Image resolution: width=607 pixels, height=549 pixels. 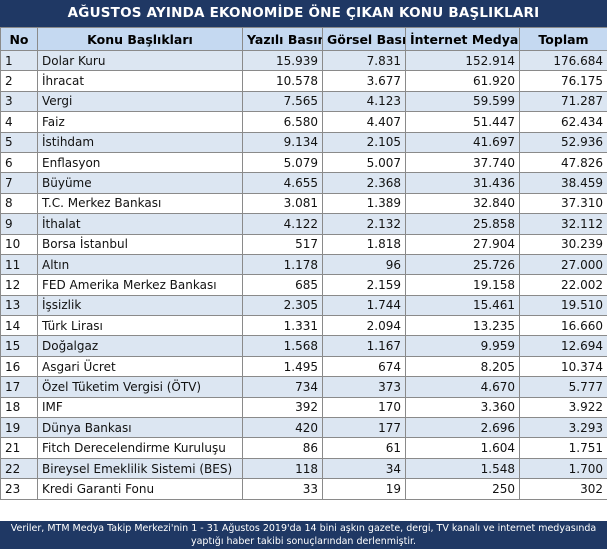 I want to click on row-number: 12, so click(x=19, y=285).